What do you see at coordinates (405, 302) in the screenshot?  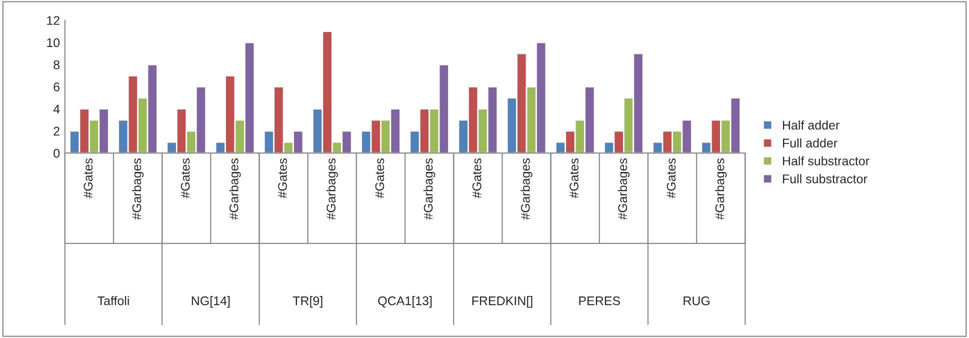 I see `text: QCA1[13]` at bounding box center [405, 302].